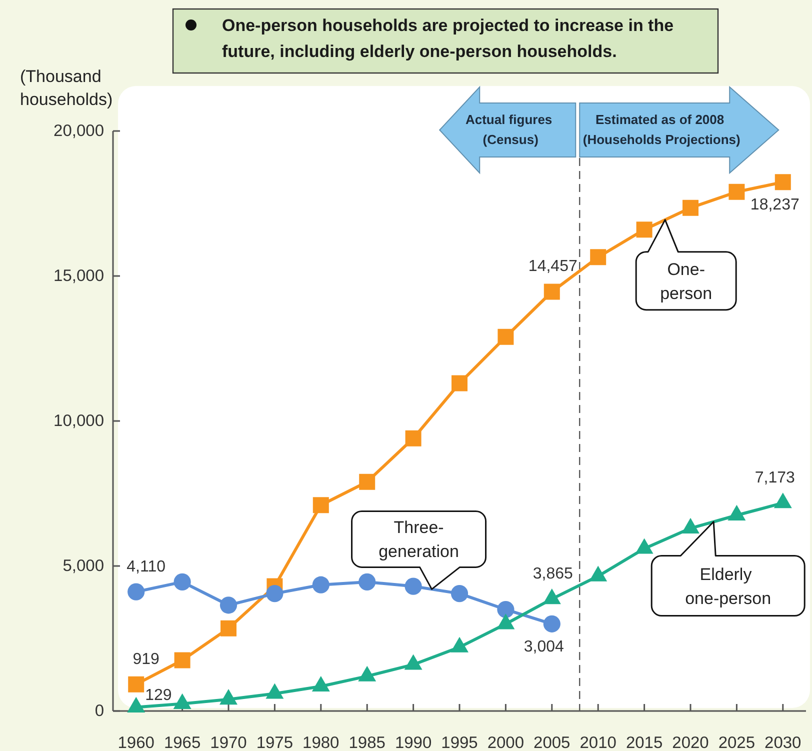 This screenshot has height=751, width=812. Describe the element at coordinates (79, 276) in the screenshot. I see `y-tick-label: 15,000` at that location.